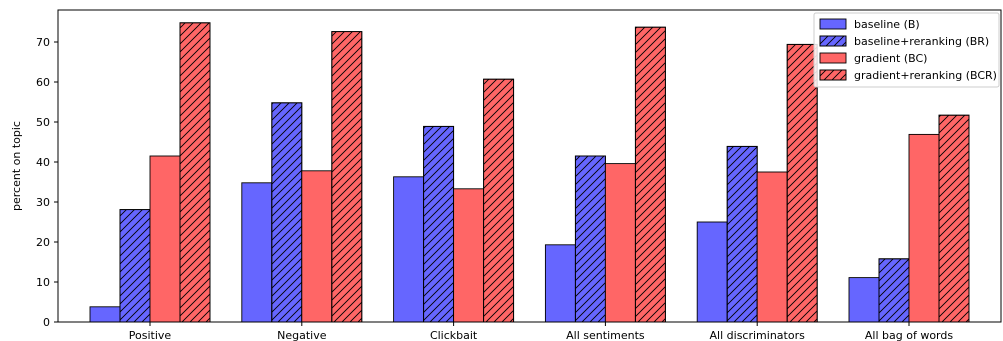 The image size is (1003, 341). I want to click on legend-label-3: gradient (BC), so click(890, 58).